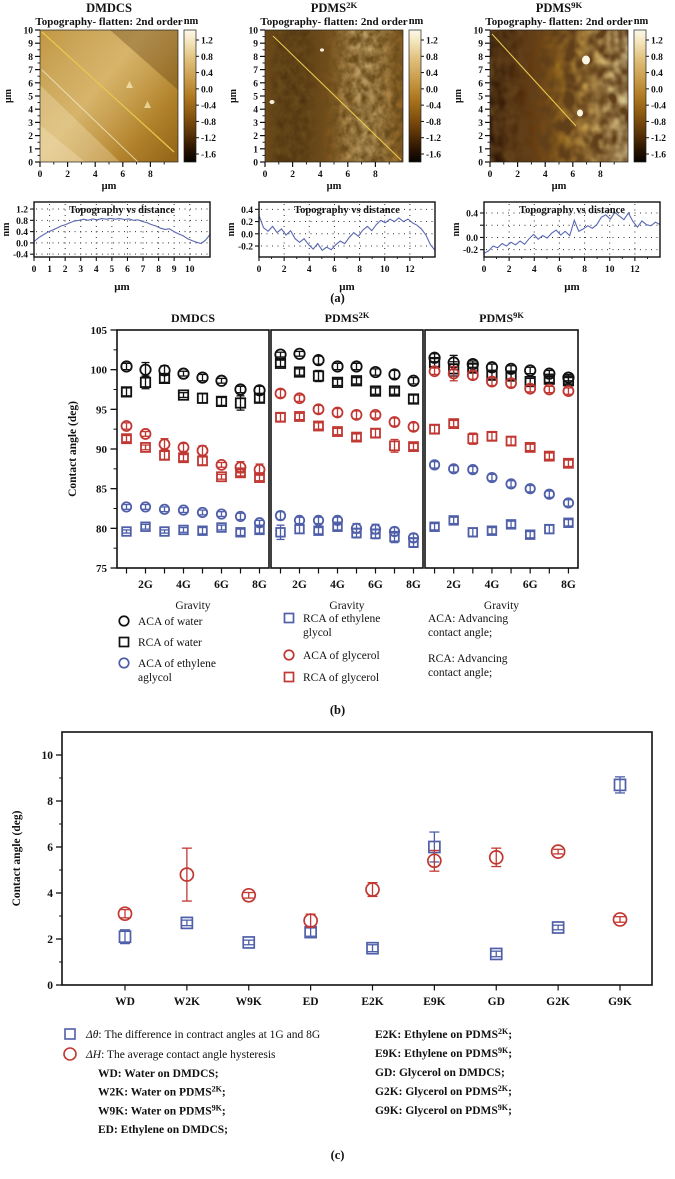 The width and height of the screenshot is (675, 1179). What do you see at coordinates (468, 619) in the screenshot?
I see `tspan: ACA: Advancing` at bounding box center [468, 619].